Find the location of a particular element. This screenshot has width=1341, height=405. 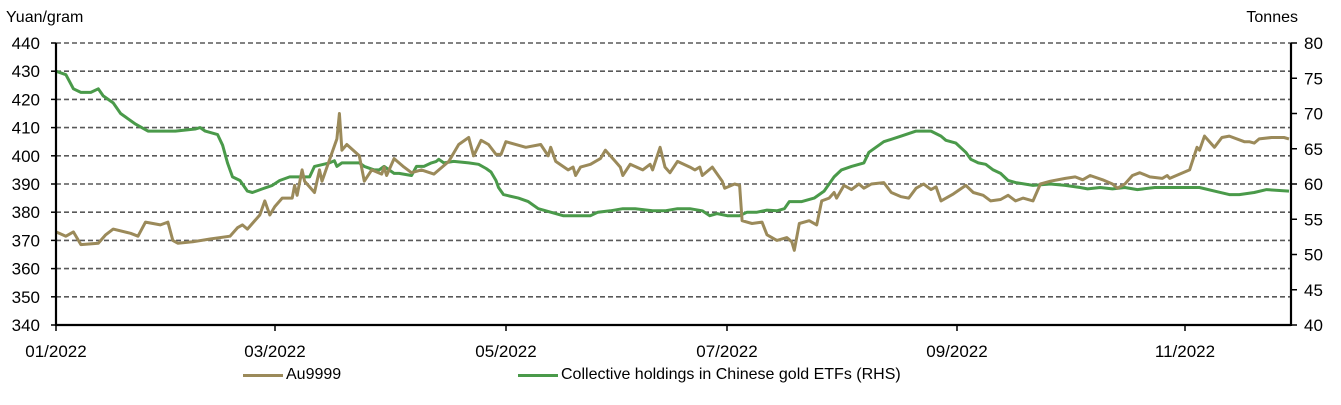

left-tick-label: 410 is located at coordinates (26, 128).